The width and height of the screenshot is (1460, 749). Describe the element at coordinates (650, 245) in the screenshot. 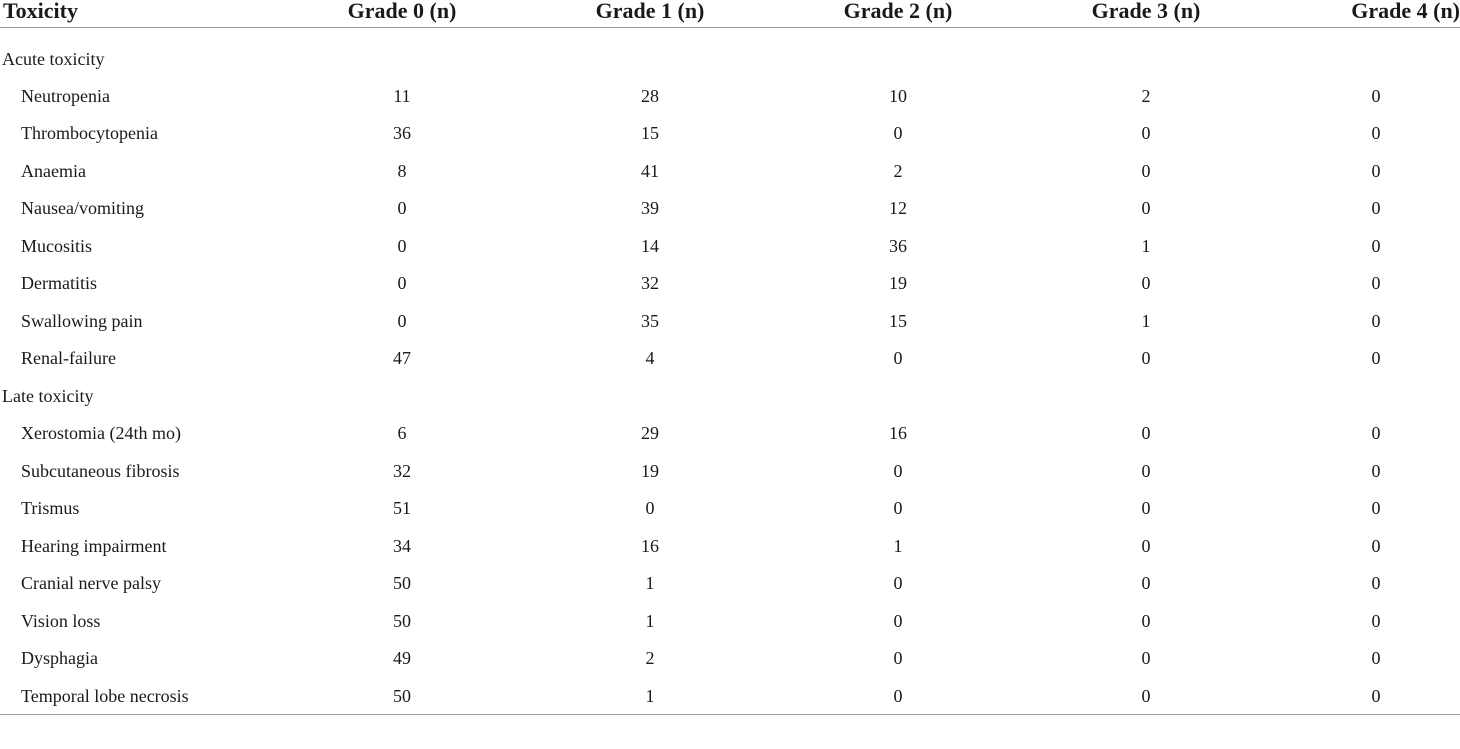

I see `grade-1-cell: 14` at that location.